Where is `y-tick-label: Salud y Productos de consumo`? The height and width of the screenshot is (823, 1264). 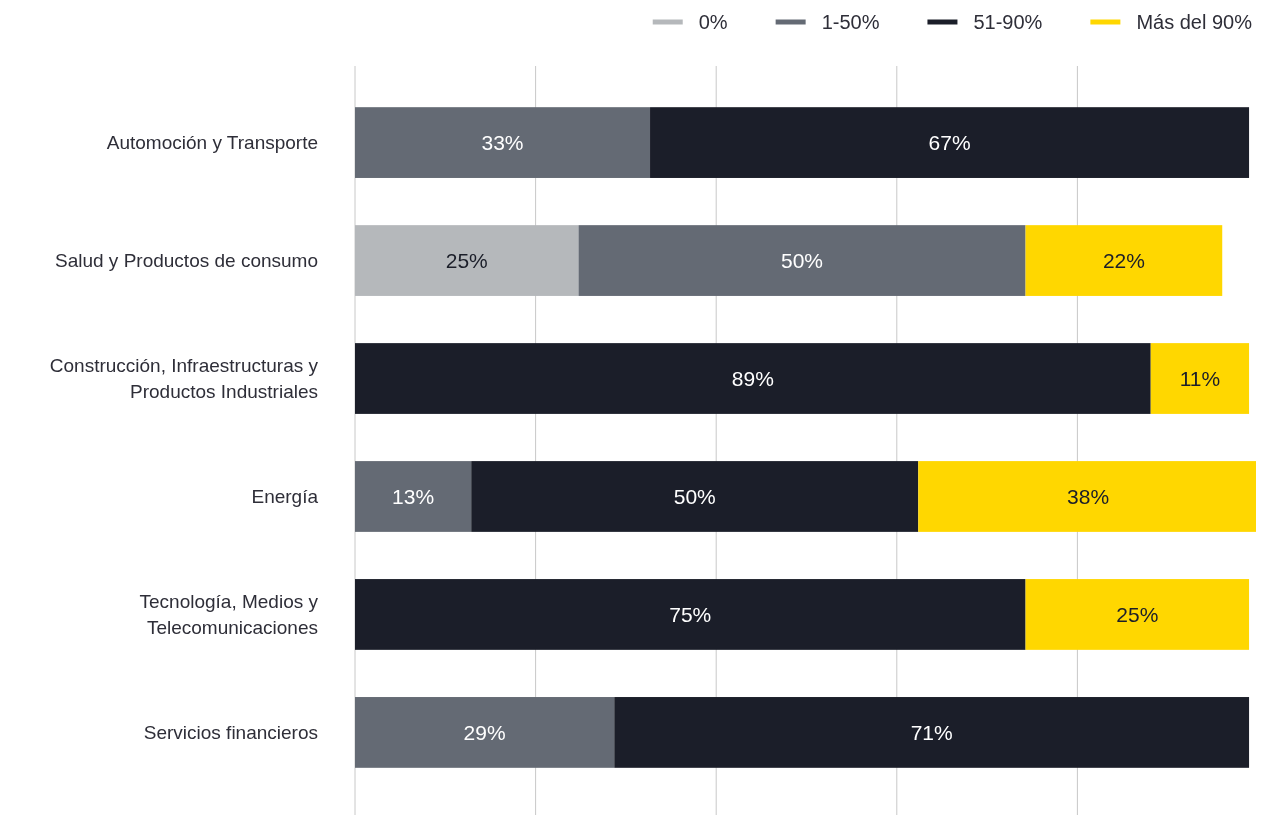
y-tick-label: Salud y Productos de consumo is located at coordinates (186, 261).